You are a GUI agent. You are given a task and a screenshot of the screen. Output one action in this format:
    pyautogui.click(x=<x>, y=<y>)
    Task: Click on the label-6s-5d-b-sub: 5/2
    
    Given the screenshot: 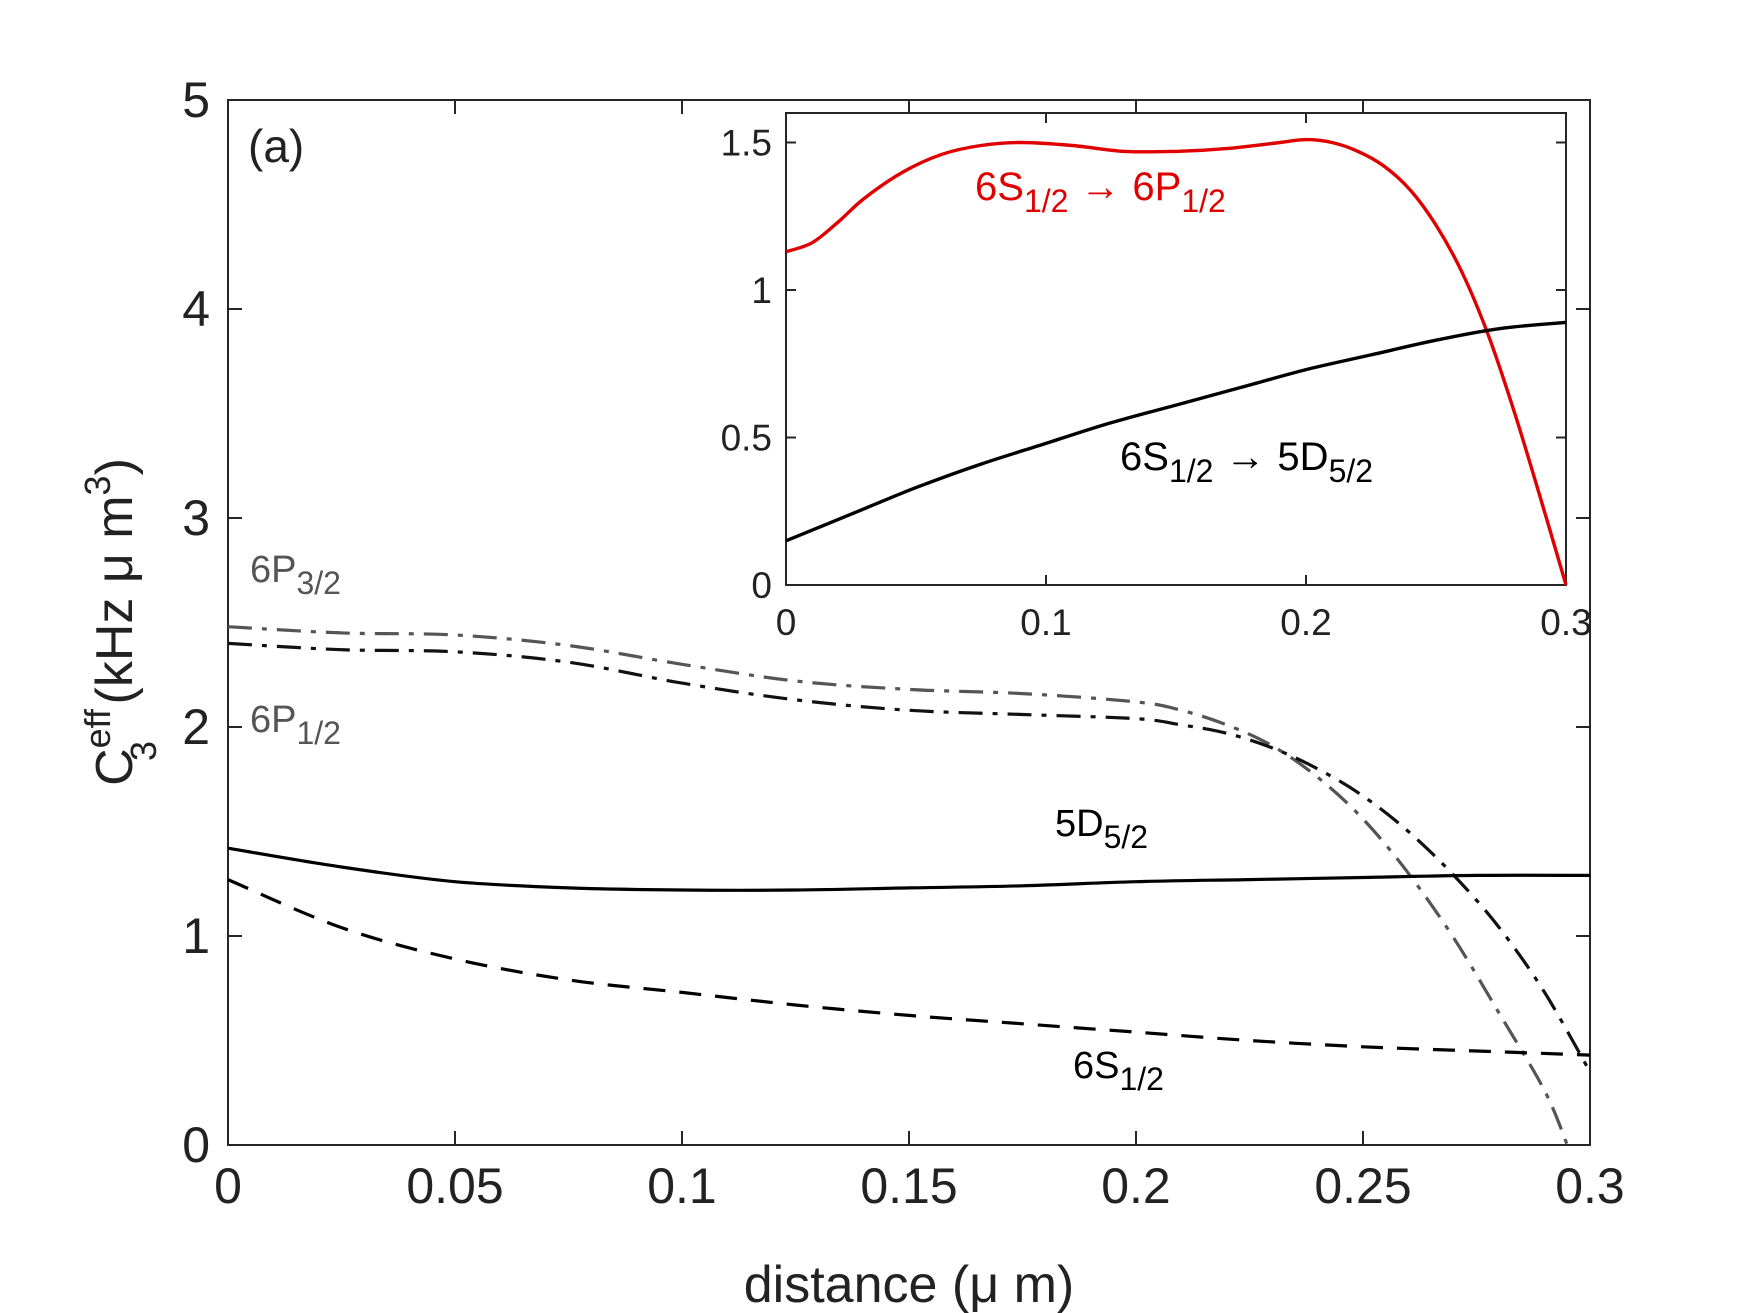 What is the action you would take?
    pyautogui.click(x=1351, y=471)
    